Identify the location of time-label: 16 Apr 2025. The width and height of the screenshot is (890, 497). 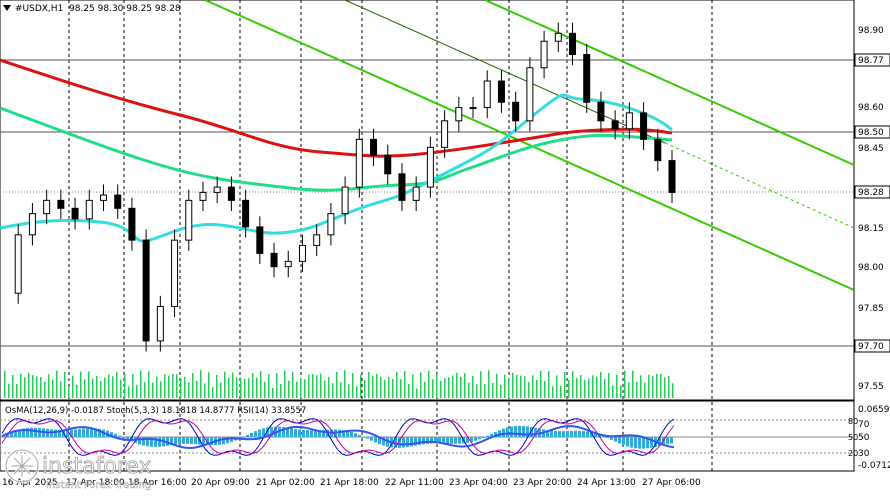
(30, 483).